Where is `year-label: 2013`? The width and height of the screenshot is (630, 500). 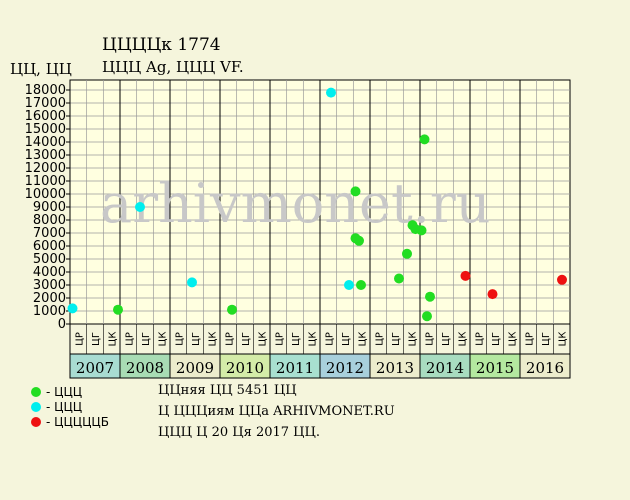
year-label: 2013 is located at coordinates (395, 368).